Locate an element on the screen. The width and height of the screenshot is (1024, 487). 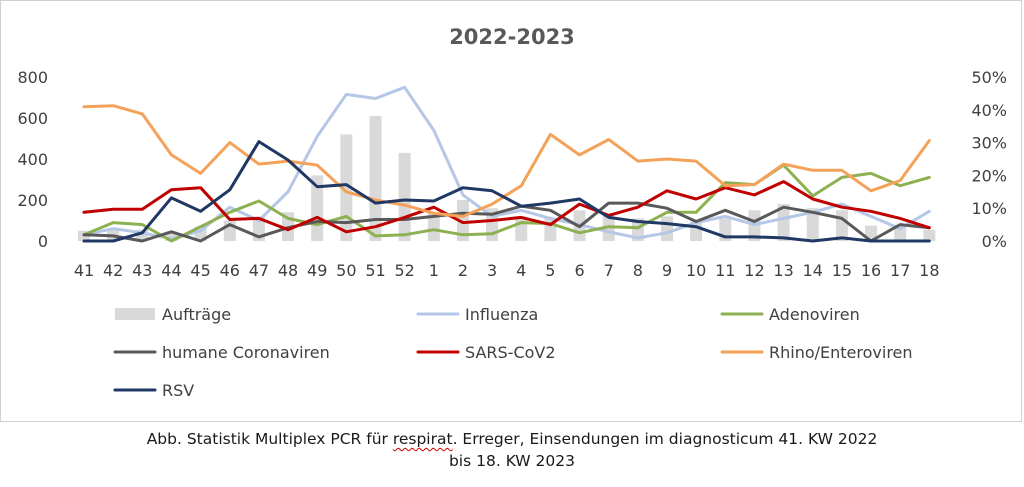
x-tick-label: 2 is located at coordinates (463, 270).